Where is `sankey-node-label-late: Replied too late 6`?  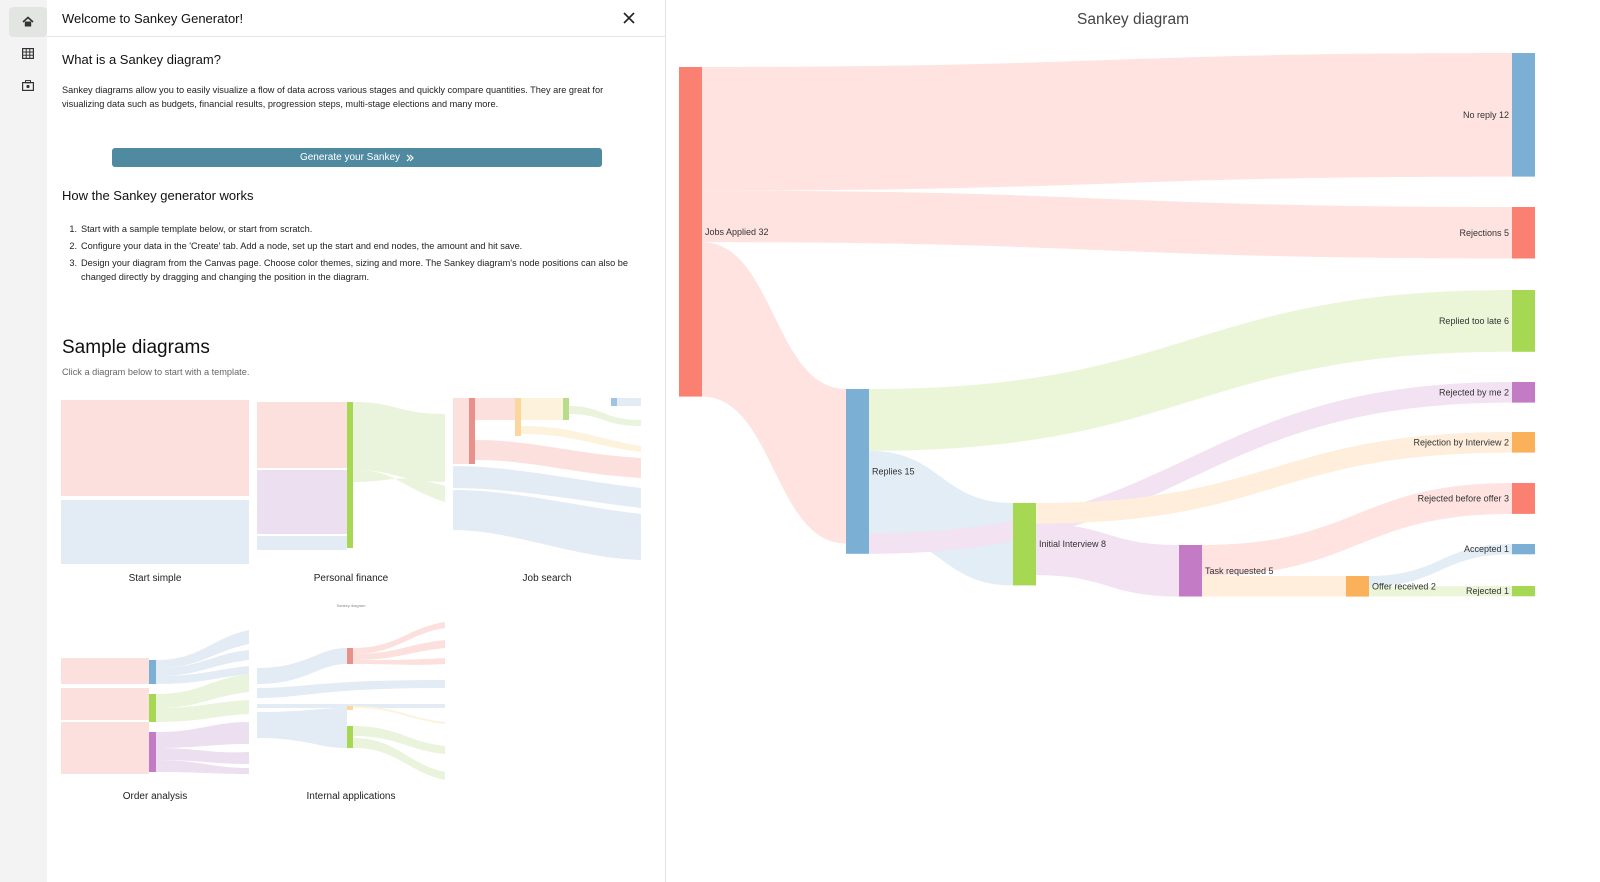 sankey-node-label-late: Replied too late 6 is located at coordinates (1474, 321).